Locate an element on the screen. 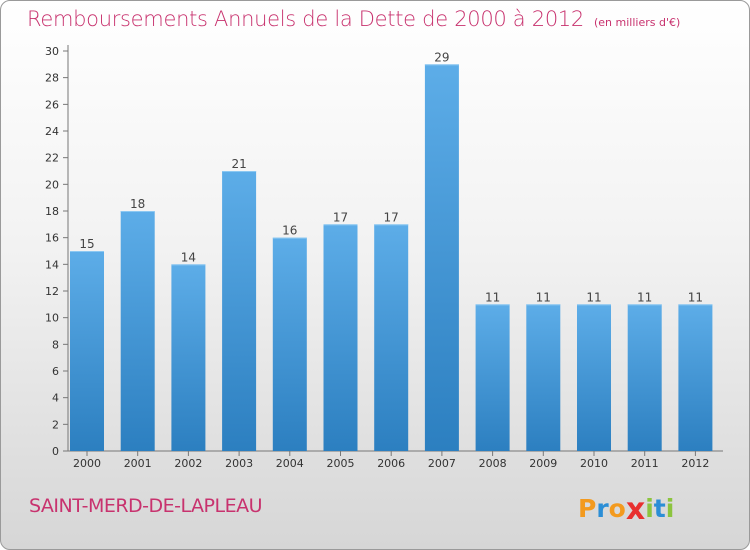  y-tick-label: 30 is located at coordinates (52, 51).